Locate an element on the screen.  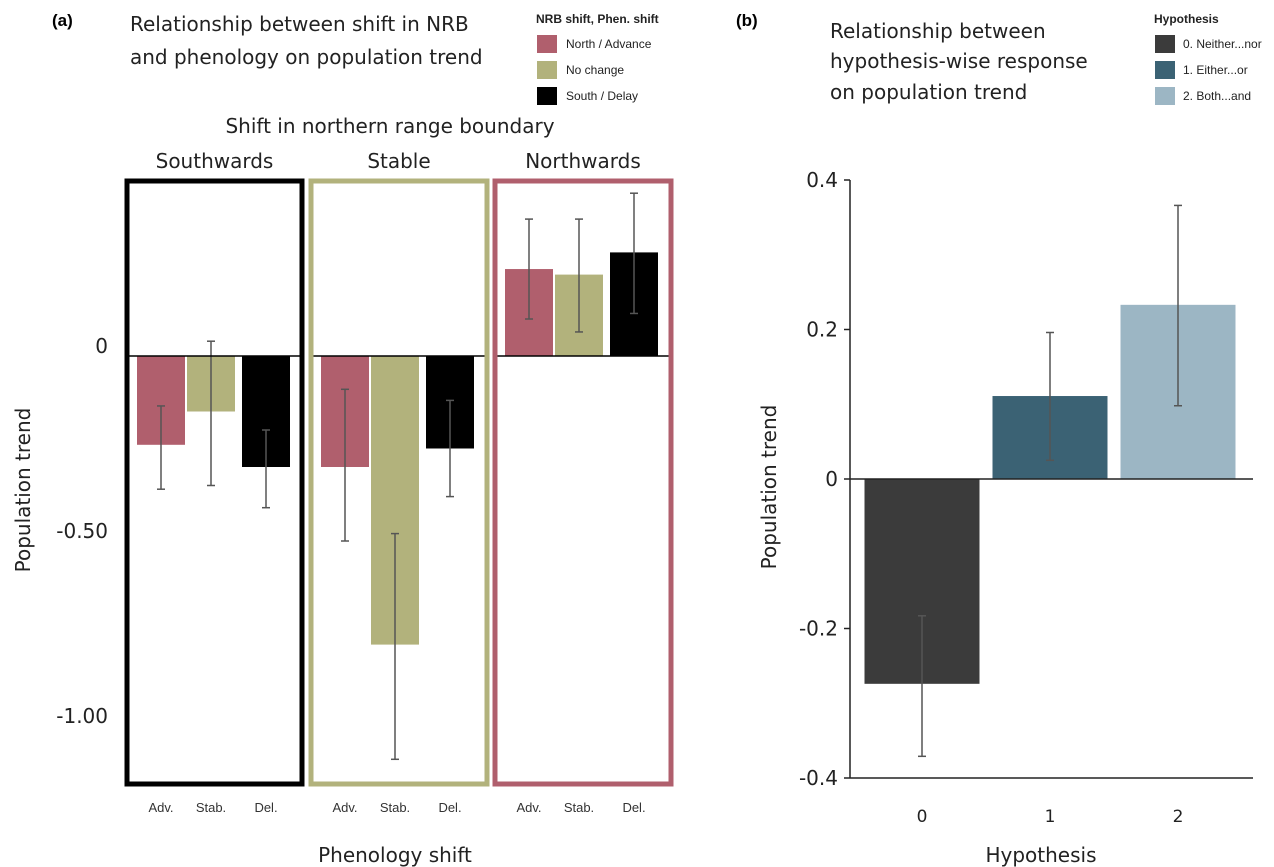
x-tick-label-2-2: Del. is located at coordinates (633, 807).